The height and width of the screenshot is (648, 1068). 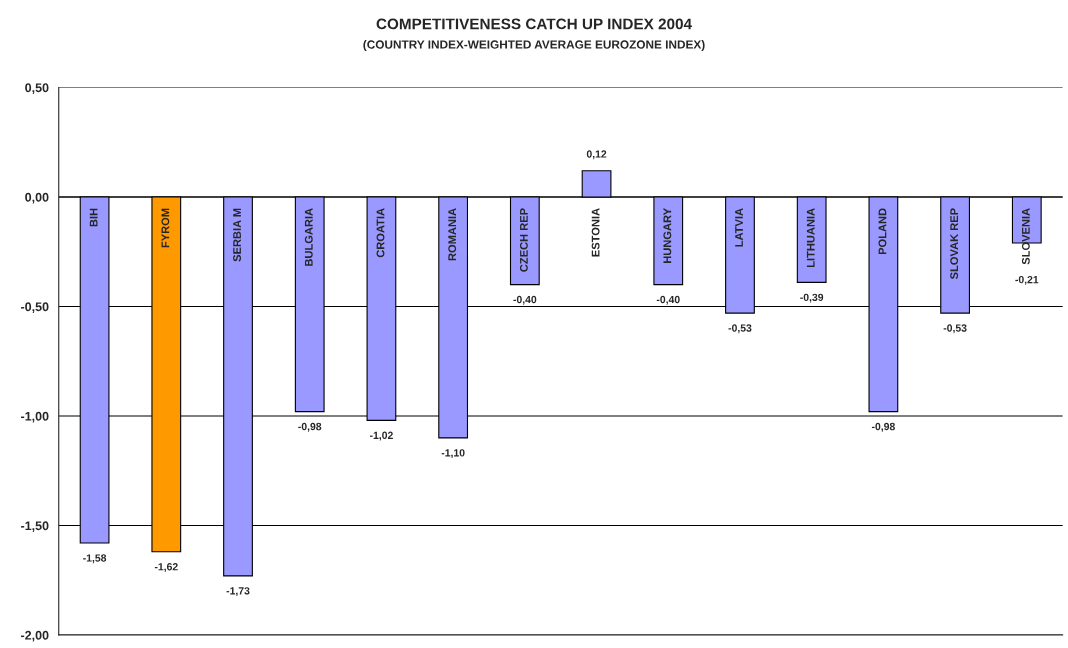 I want to click on x-tick-label: ROMANIA, so click(x=452, y=234).